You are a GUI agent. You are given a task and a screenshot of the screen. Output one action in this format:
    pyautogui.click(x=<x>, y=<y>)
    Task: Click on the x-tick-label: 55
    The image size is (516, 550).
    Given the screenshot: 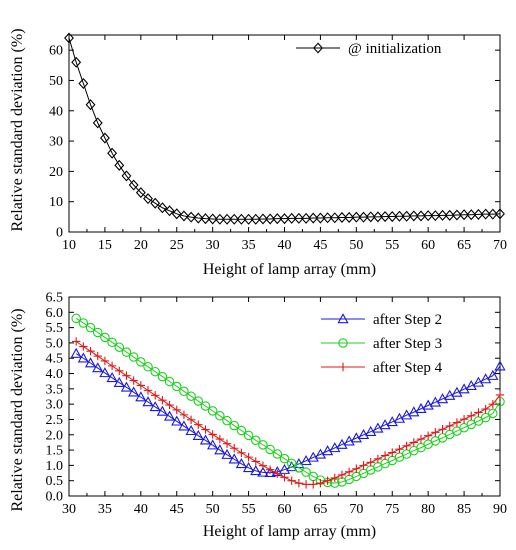 What is the action you would take?
    pyautogui.click(x=249, y=509)
    